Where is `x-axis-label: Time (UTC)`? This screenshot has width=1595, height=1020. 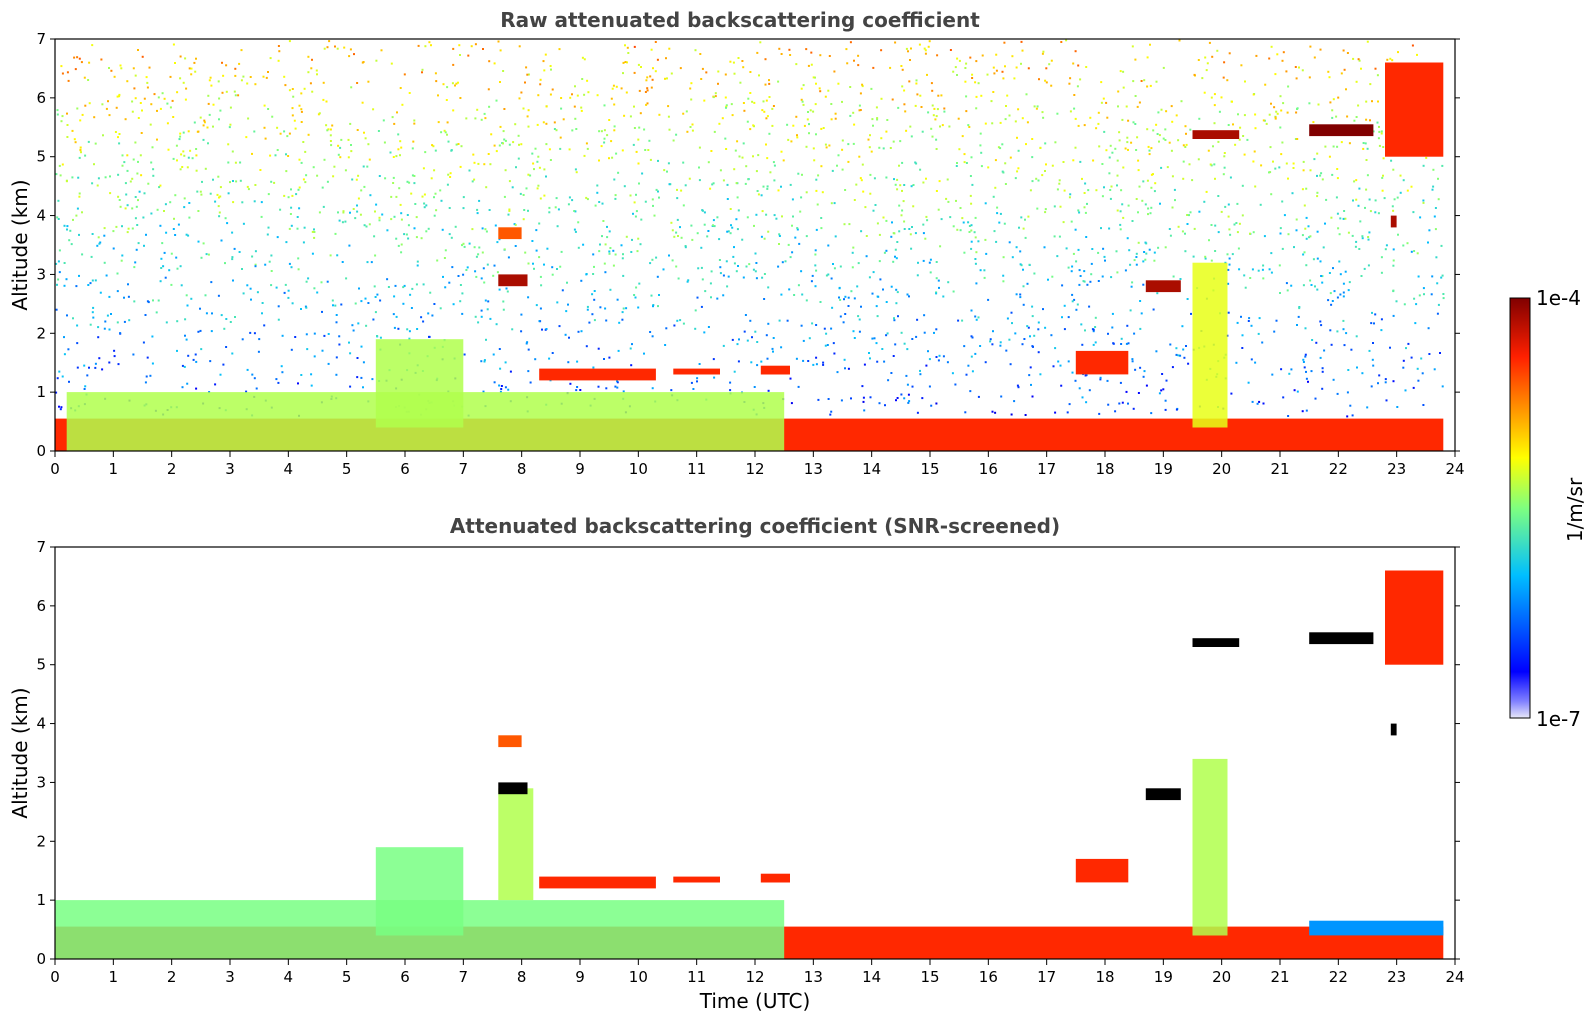 x-axis-label: Time (UTC) is located at coordinates (755, 1001).